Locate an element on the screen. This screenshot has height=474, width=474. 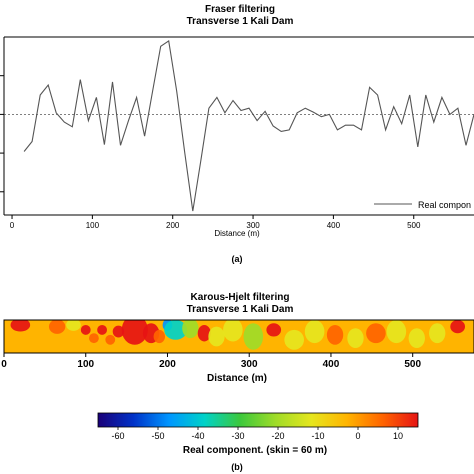
colorbar is located at coordinates (258, 420).